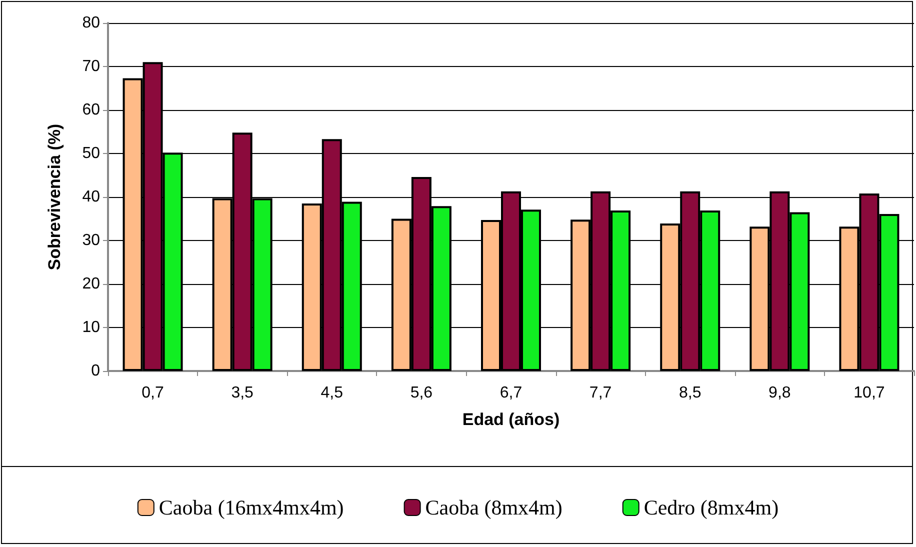  I want to click on y-tick-label: 80, so click(91, 23).